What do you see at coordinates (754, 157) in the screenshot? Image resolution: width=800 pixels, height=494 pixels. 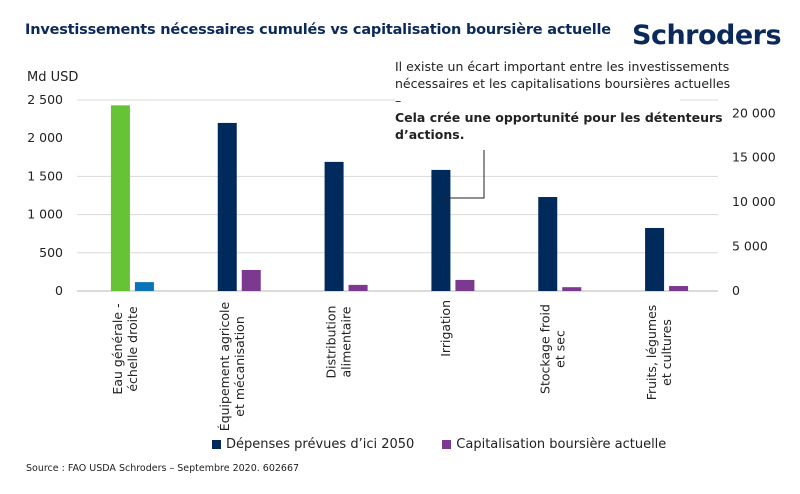 I see `right-y-tick-label: 15 000` at bounding box center [754, 157].